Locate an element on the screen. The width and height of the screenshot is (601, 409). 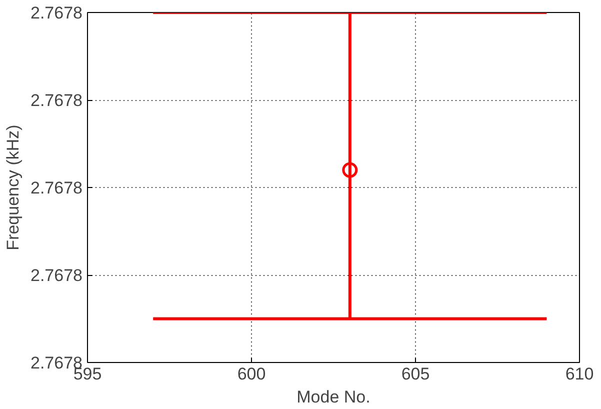
x-tick-label: 610 is located at coordinates (579, 374).